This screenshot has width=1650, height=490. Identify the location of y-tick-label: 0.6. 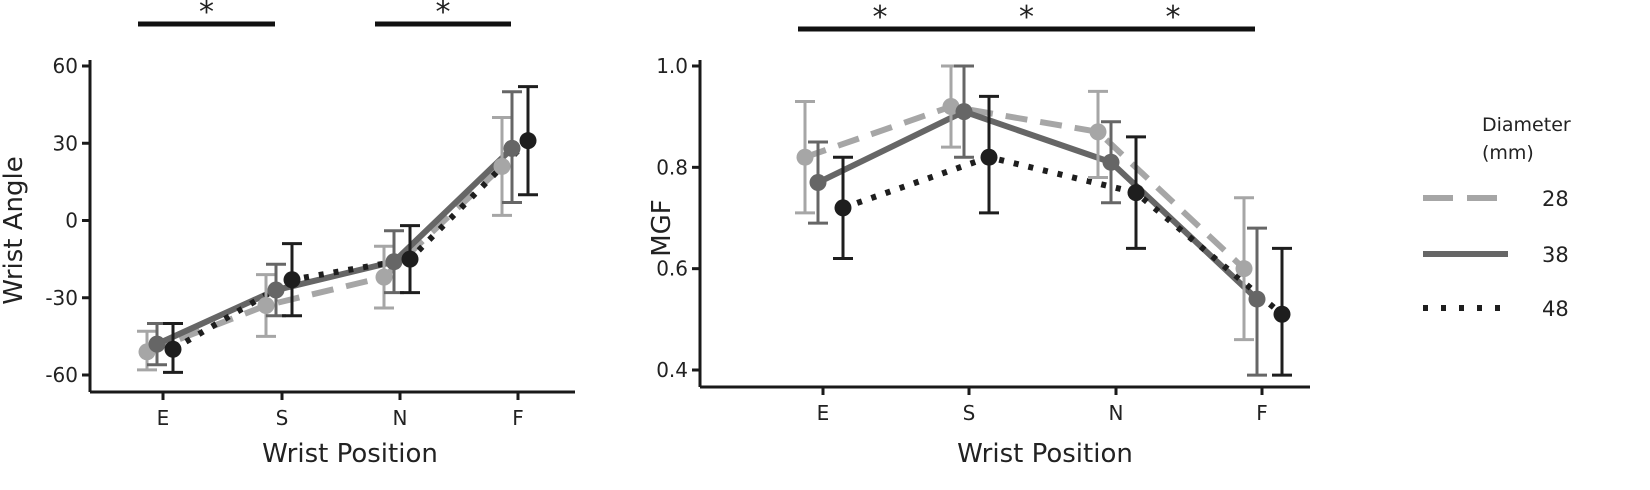
(672, 269).